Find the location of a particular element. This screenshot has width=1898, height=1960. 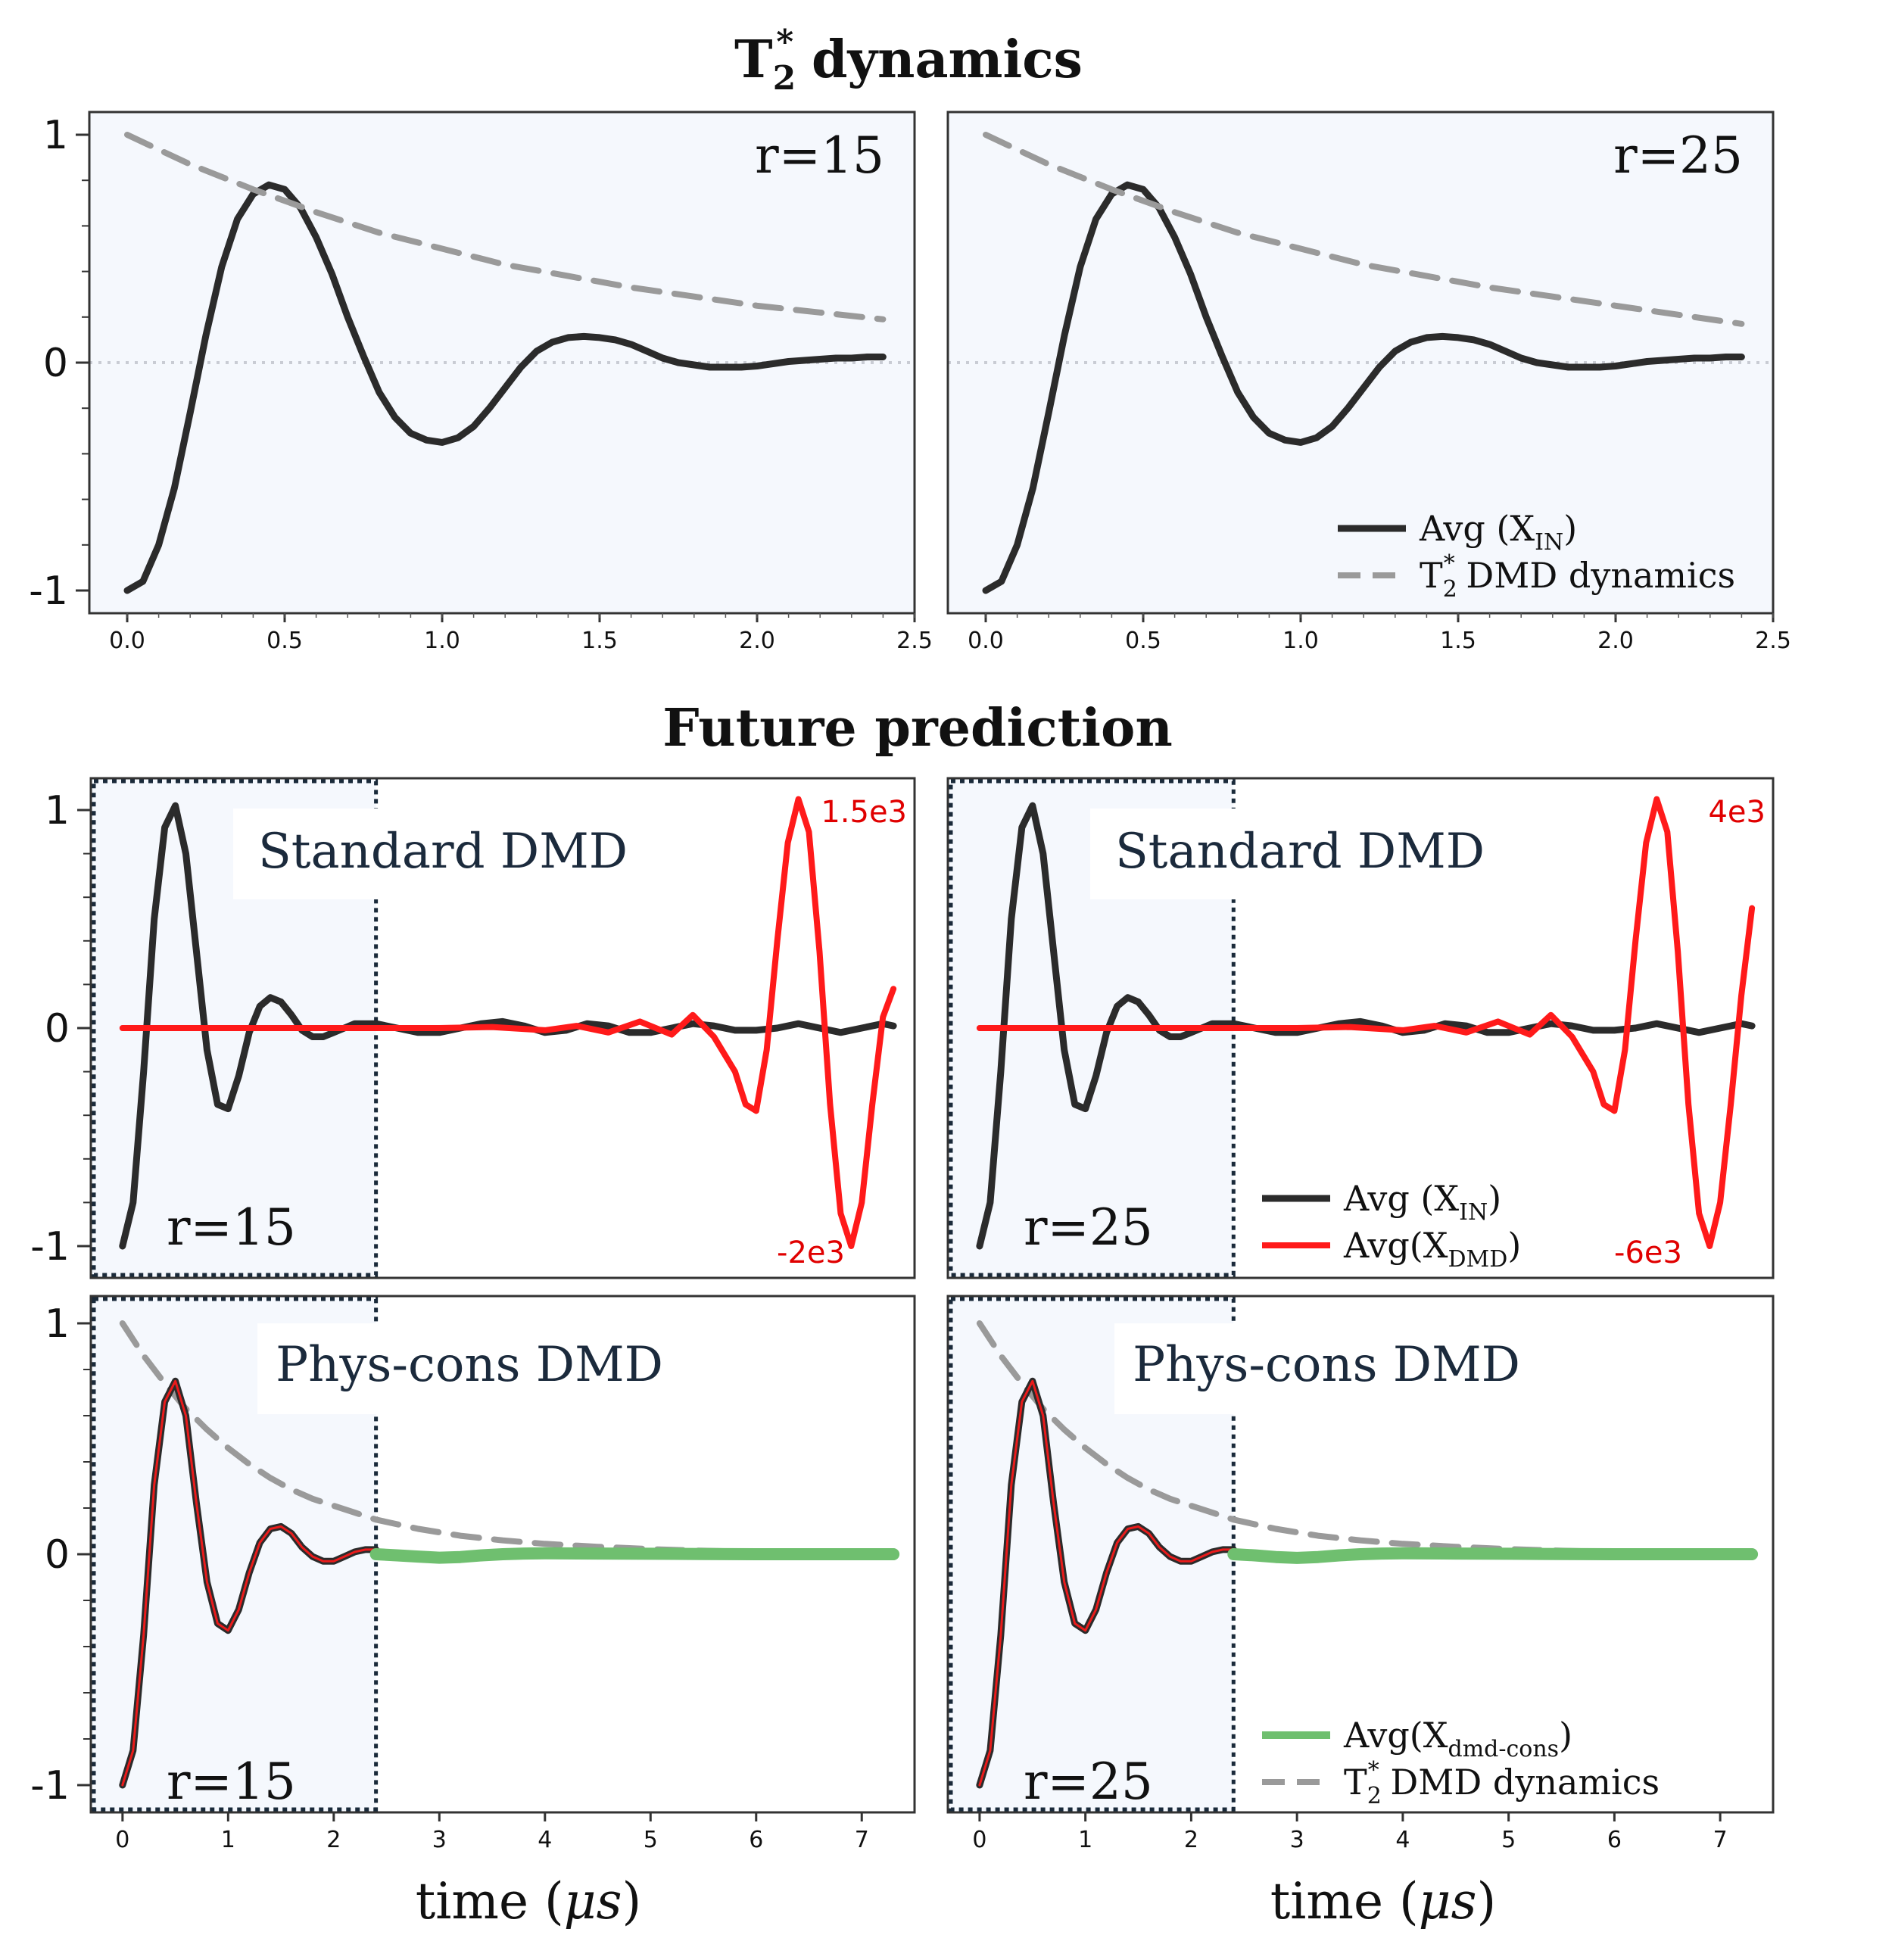

legend: Avg (XIN)T2* DMD dynamics is located at coordinates (1536, 555).